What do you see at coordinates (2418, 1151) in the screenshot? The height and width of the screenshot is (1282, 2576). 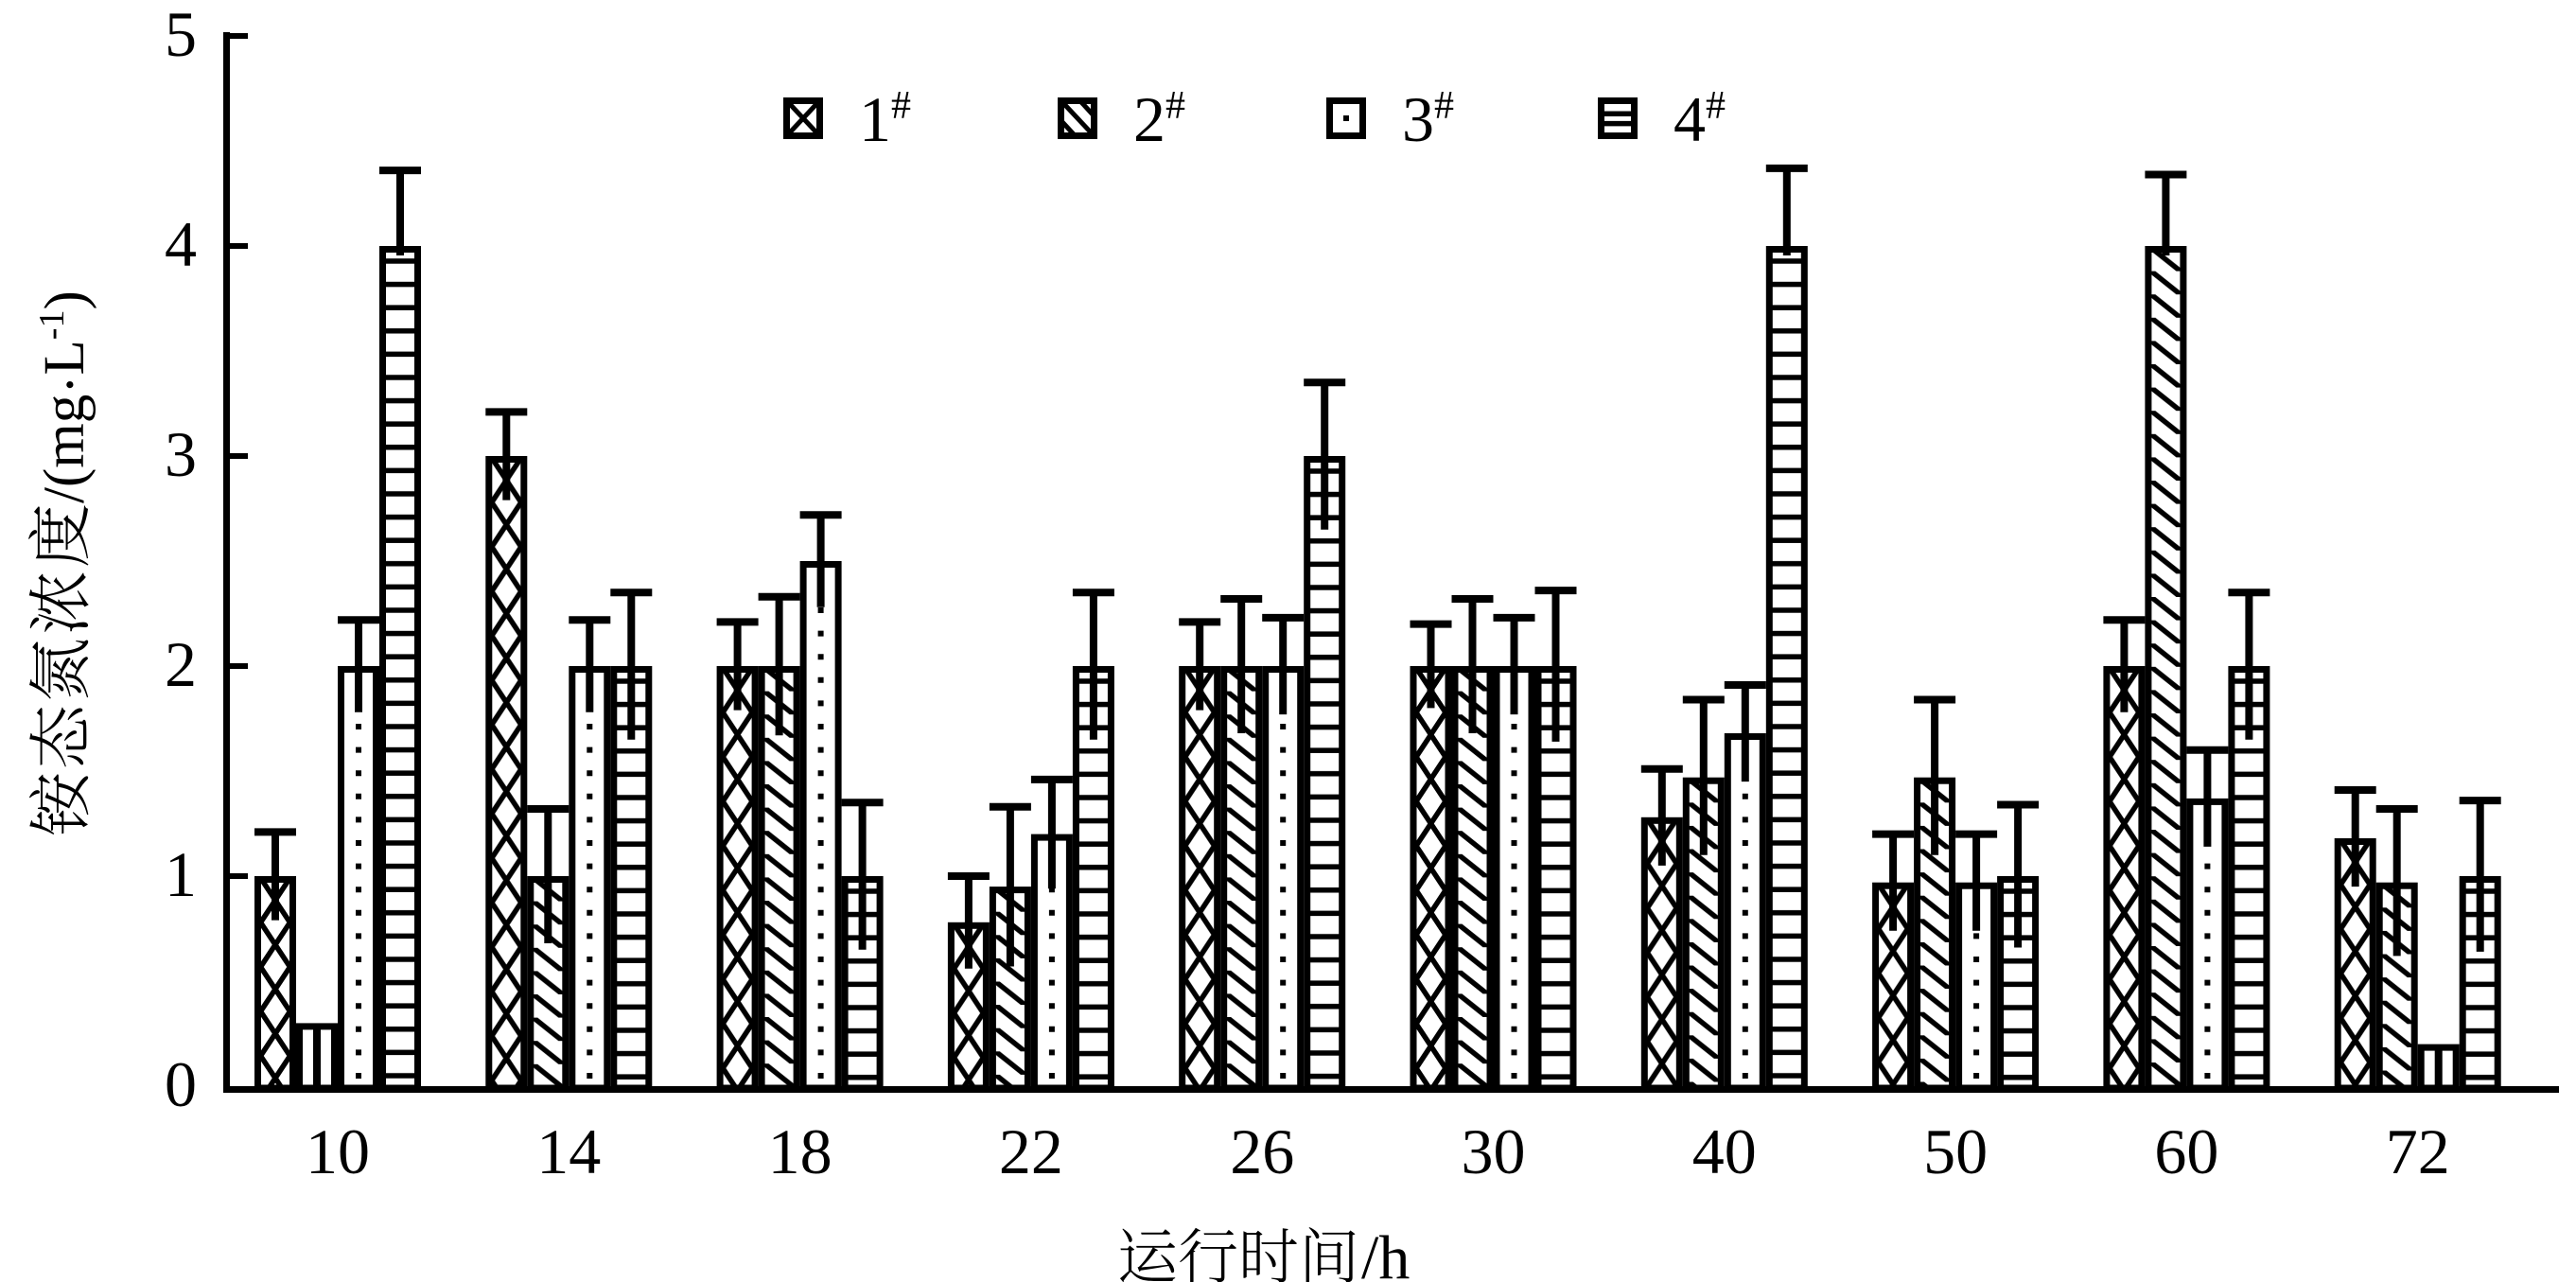 I see `svg-text: 72` at bounding box center [2418, 1151].